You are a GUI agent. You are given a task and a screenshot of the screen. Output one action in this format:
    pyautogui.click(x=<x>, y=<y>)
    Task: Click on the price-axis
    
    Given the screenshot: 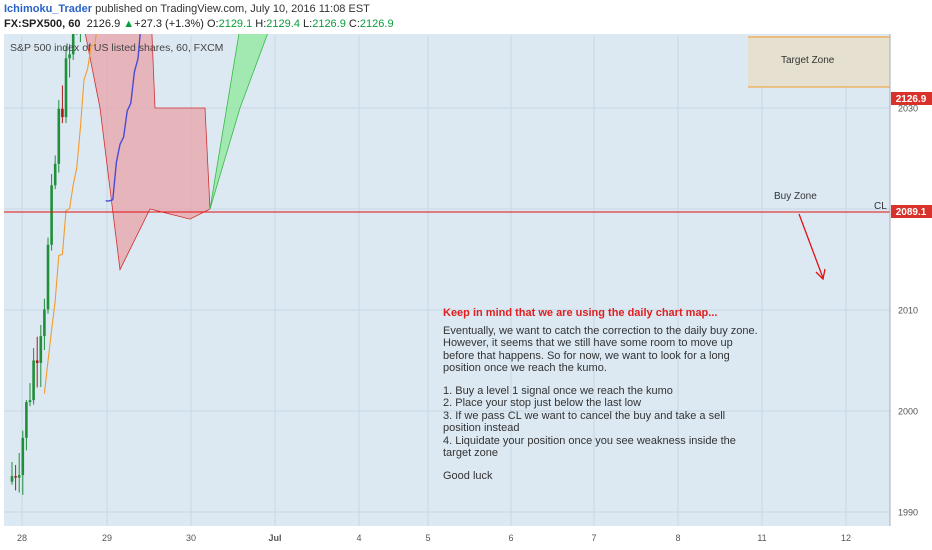 What is the action you would take?
    pyautogui.click(x=911, y=280)
    